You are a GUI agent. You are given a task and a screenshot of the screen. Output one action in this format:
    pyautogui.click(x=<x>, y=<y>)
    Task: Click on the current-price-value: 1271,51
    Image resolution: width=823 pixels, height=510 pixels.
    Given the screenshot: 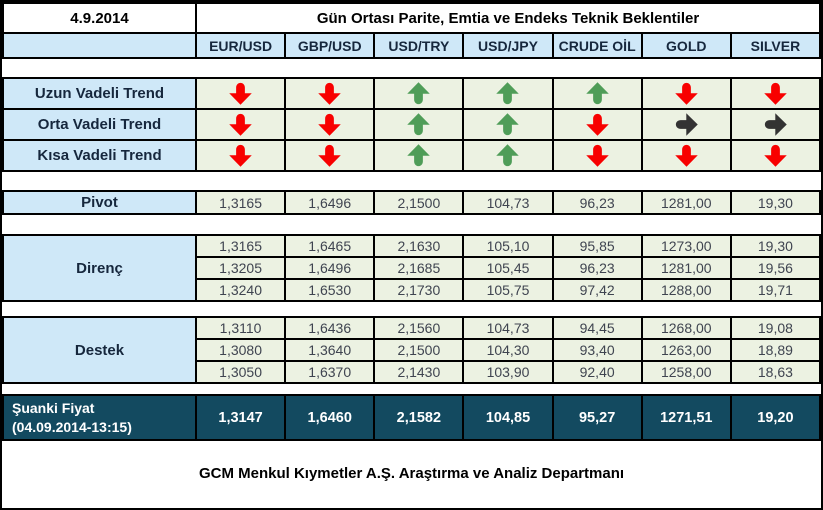 What is the action you would take?
    pyautogui.click(x=686, y=417)
    